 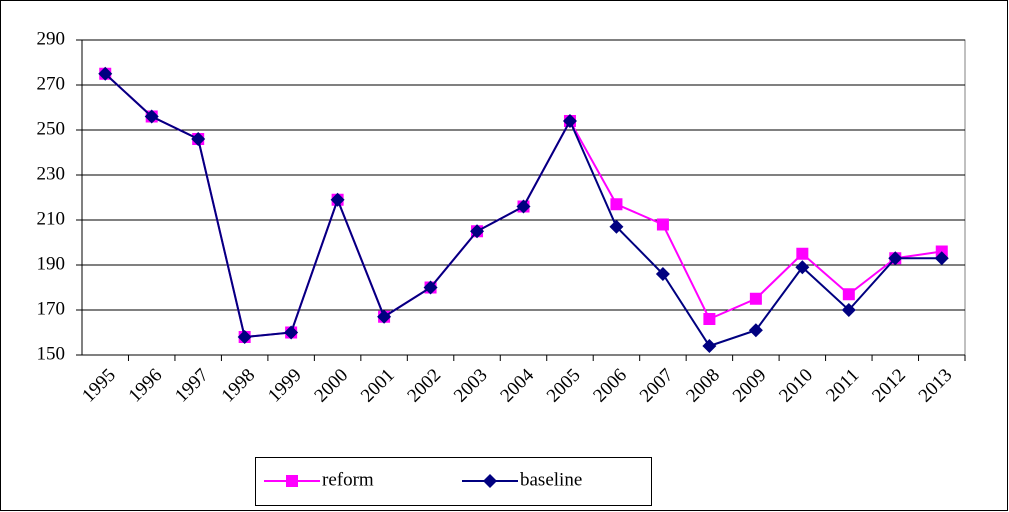 I want to click on y-tick-label: 150, so click(x=51, y=353).